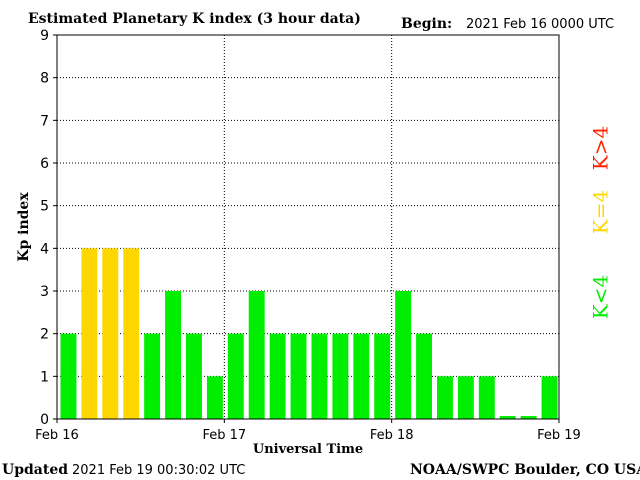  Describe the element at coordinates (559, 435) in the screenshot. I see `x-tick-label: Feb 19` at that location.